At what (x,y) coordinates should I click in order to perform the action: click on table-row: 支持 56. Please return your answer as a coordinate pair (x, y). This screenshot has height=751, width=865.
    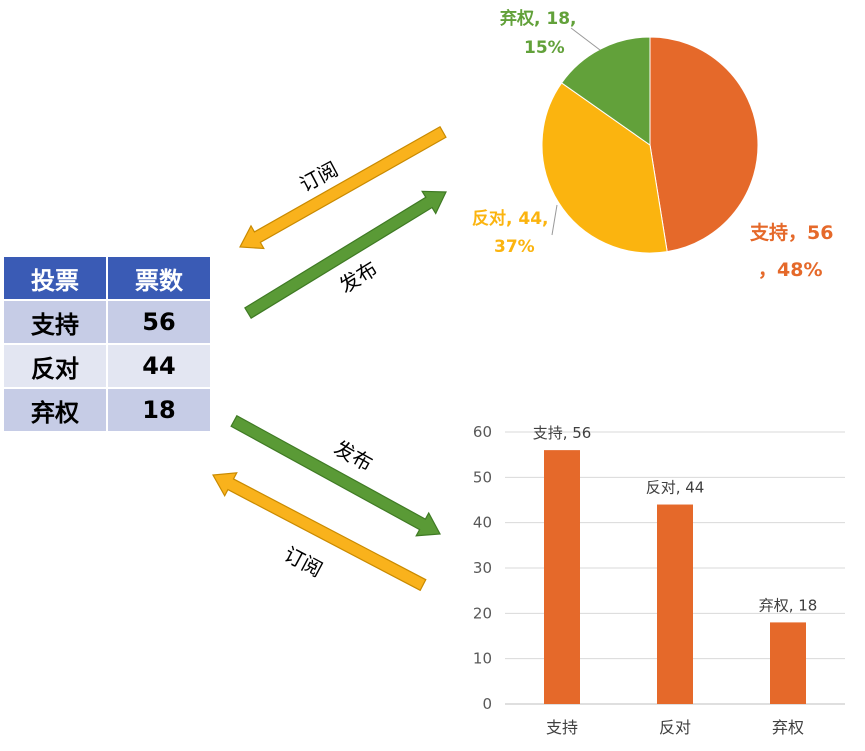
    Looking at the image, I should click on (107, 322).